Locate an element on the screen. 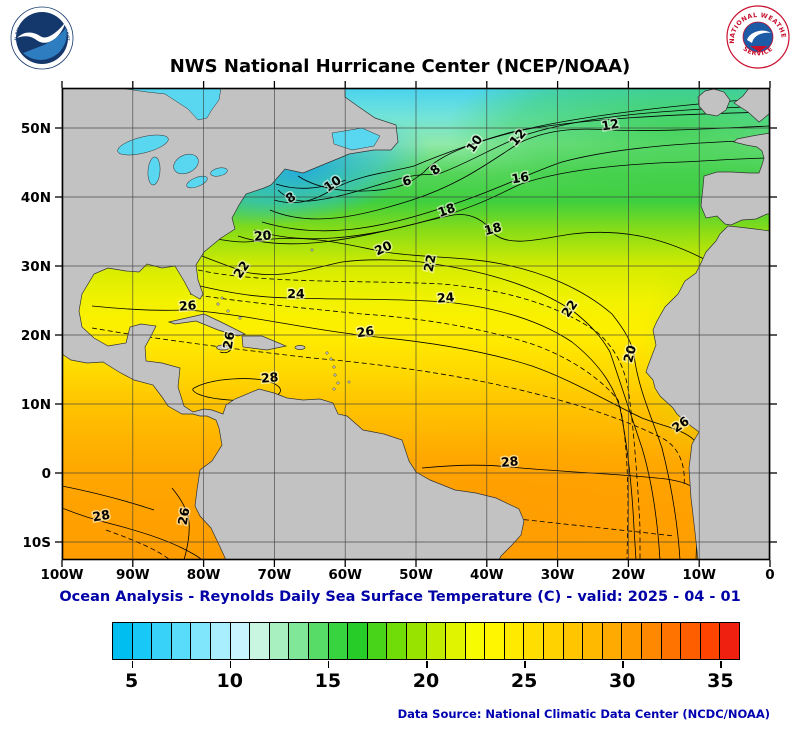 The height and width of the screenshot is (737, 800). contour-label: 16 is located at coordinates (520, 178).